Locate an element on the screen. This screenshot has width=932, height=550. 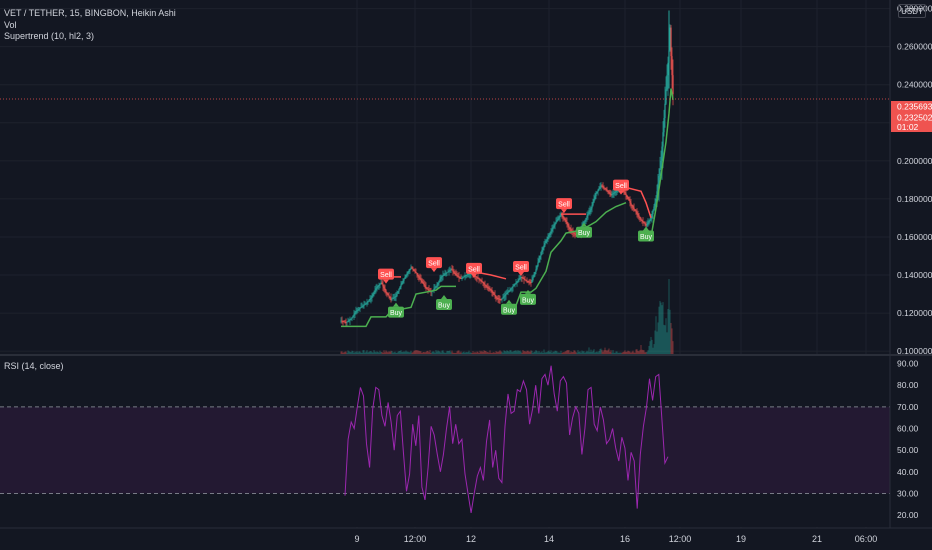
volume-legend: Vol is located at coordinates (10, 25).